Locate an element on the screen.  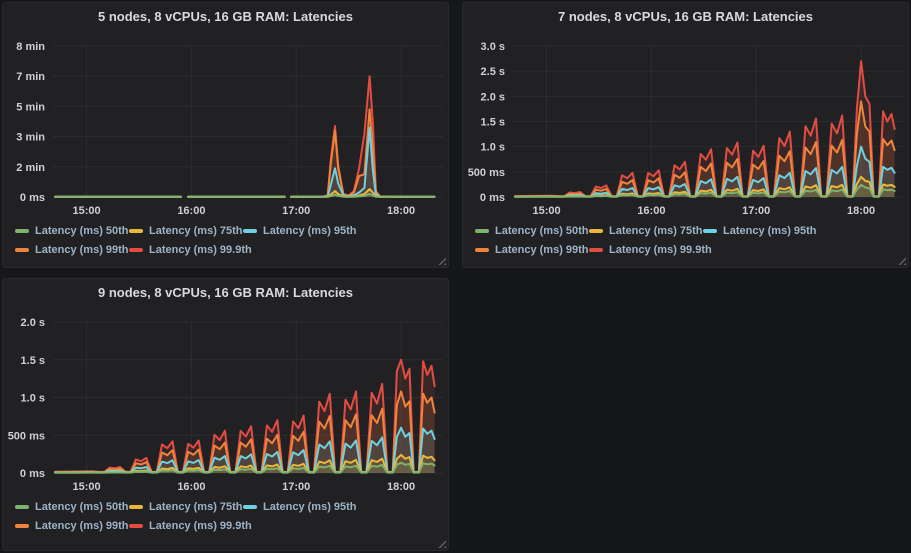
y-tick-label: 2.5 s is located at coordinates (493, 72).